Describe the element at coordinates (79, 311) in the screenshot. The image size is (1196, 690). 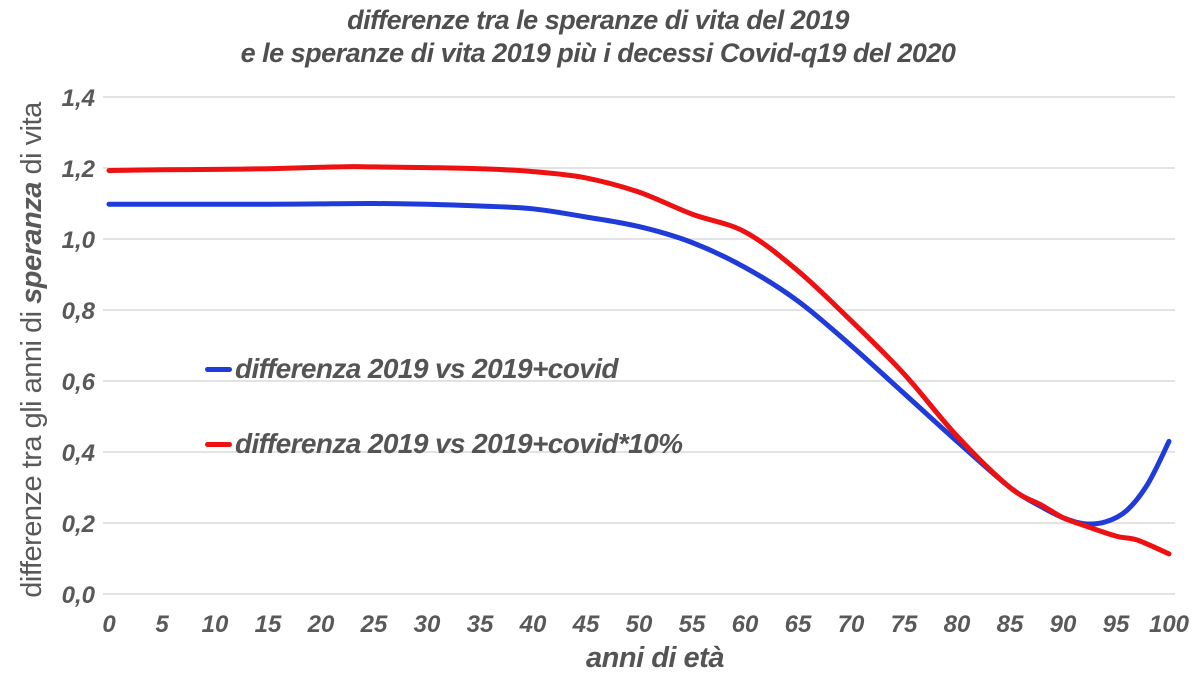
I see `y-tick-label: 0,8` at that location.